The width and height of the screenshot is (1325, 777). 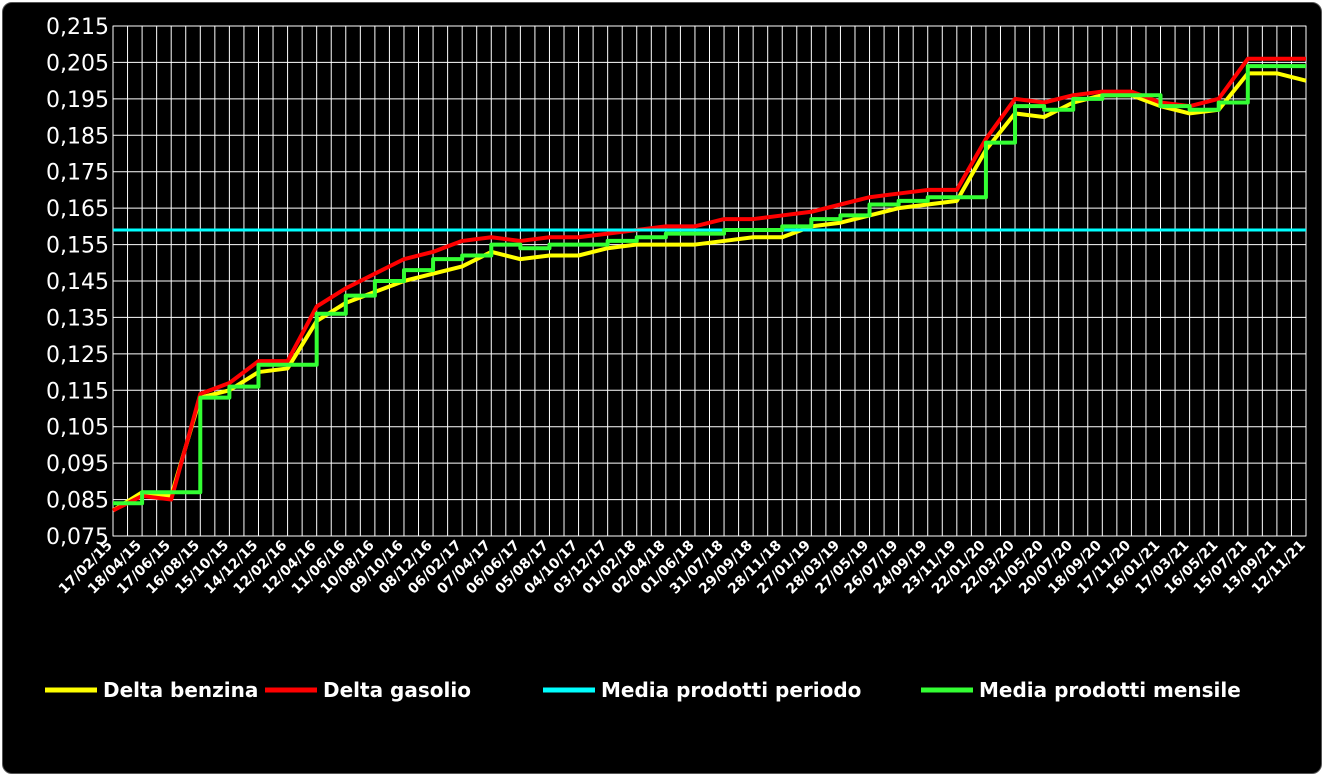 I want to click on y-tick-label: 0,135, so click(x=77, y=318).